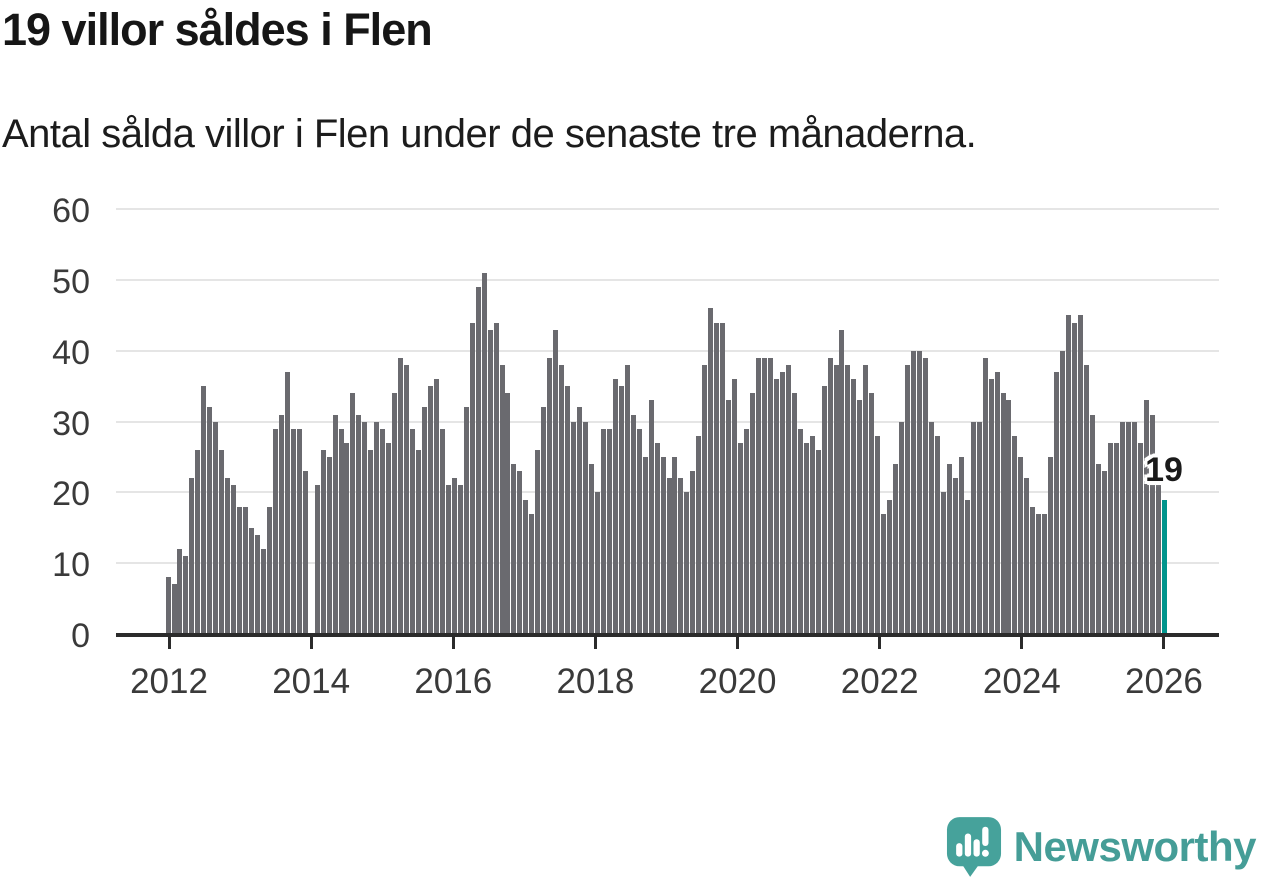 This screenshot has height=879, width=1262. Describe the element at coordinates (667, 635) in the screenshot. I see `x-axis-line` at that location.